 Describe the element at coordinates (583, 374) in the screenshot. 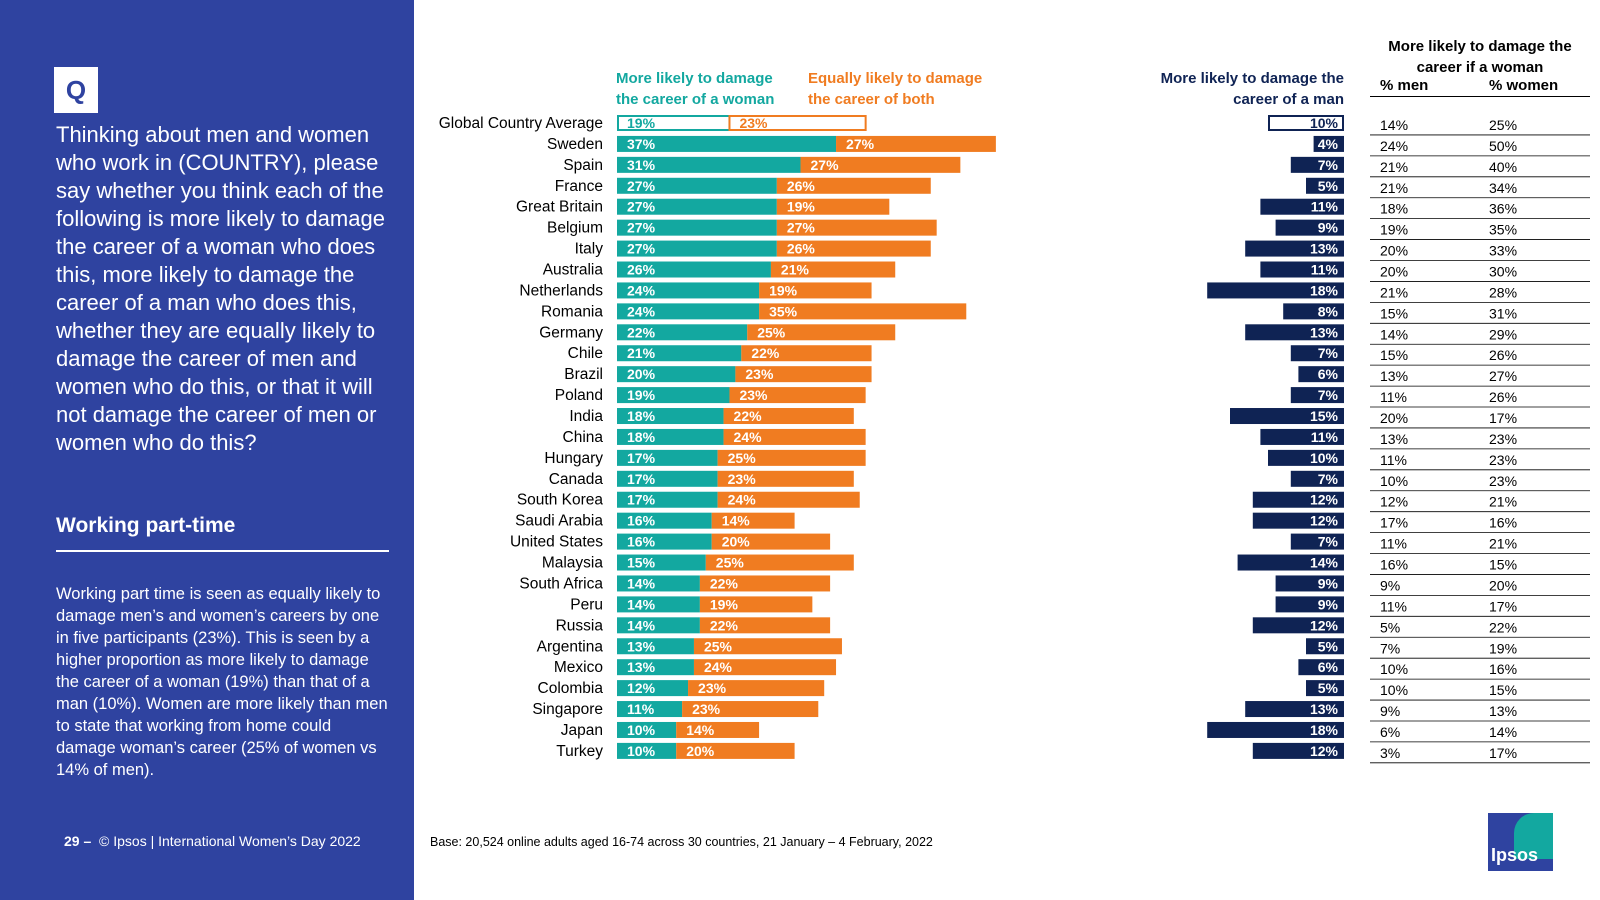

I see `country-label: Brazil` at that location.